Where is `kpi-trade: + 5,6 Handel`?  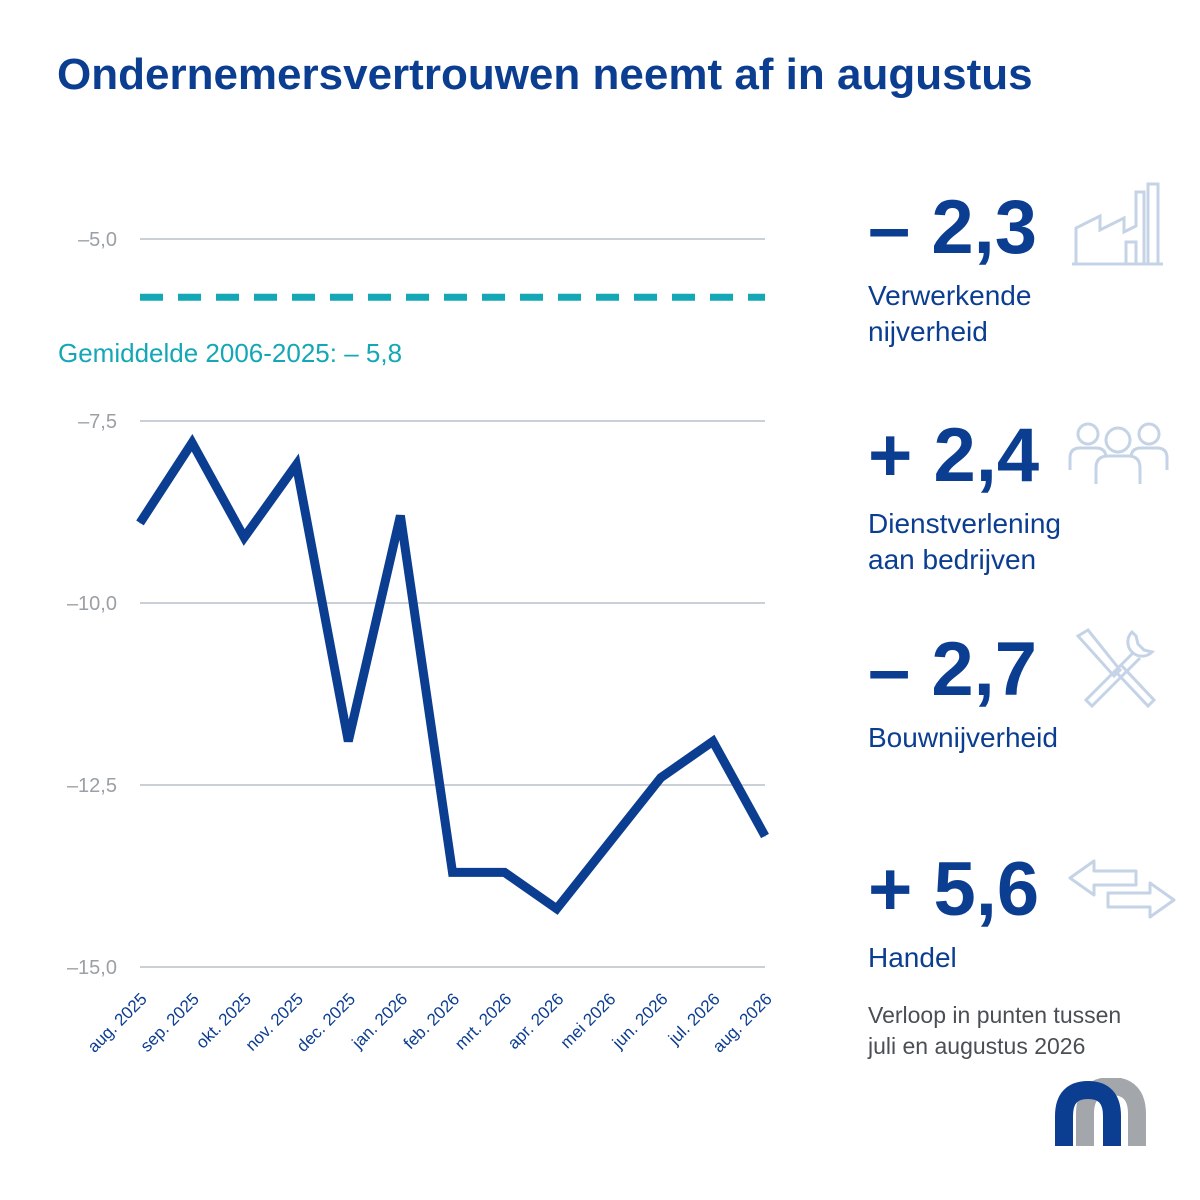
kpi-trade: + 5,6 Handel is located at coordinates (988, 914).